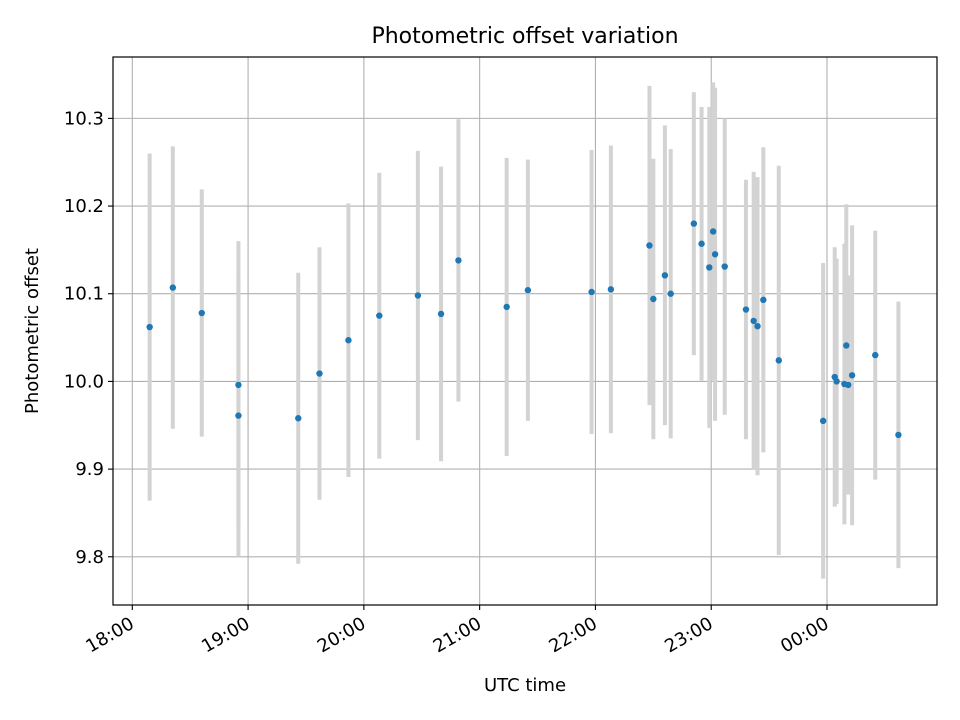 The height and width of the screenshot is (720, 960). What do you see at coordinates (84, 294) in the screenshot?
I see `y-tick-label: 10.1` at bounding box center [84, 294].